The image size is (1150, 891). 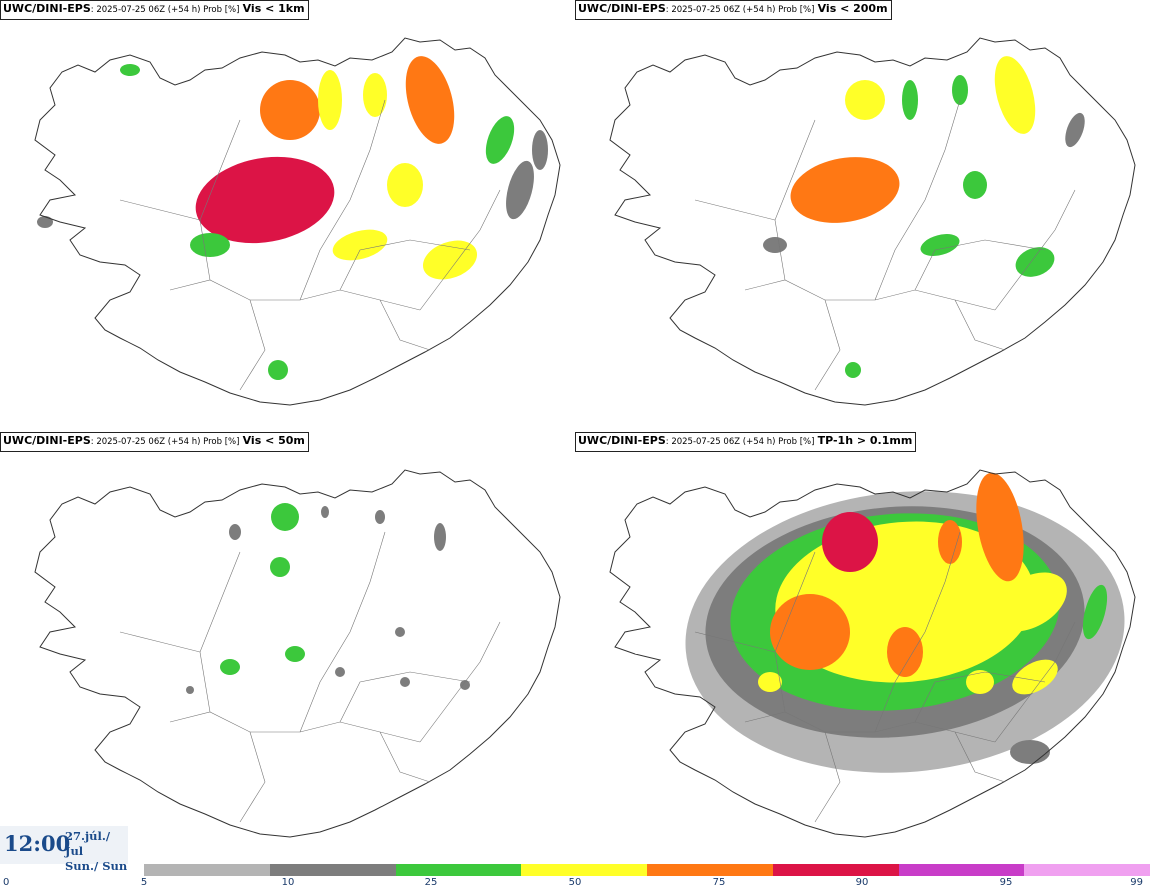 What do you see at coordinates (1006, 882) in the screenshot?
I see `colorbar-tick-label: 95` at bounding box center [1006, 882].